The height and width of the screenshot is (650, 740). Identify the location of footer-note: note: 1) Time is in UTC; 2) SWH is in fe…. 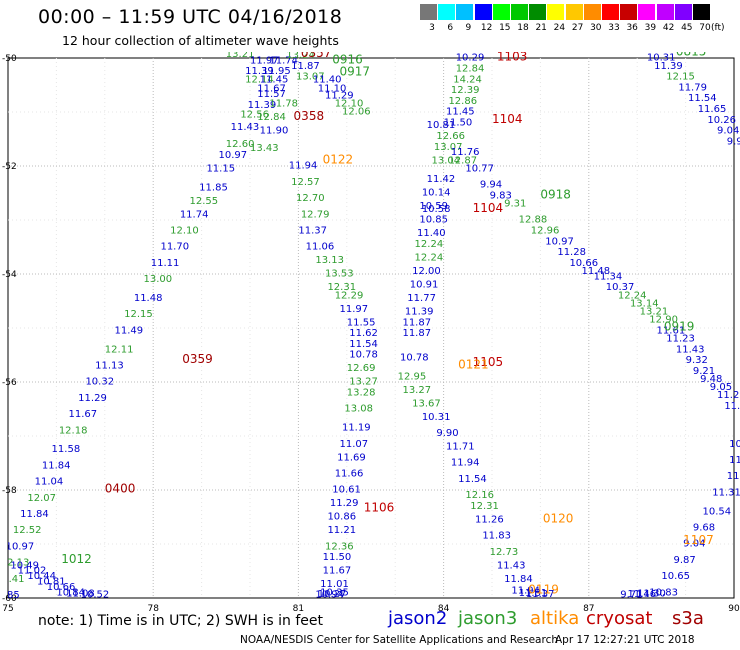
(181, 621).